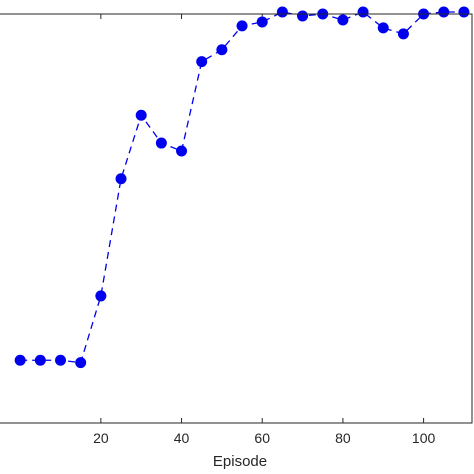  I want to click on x-tick-label: 40, so click(182, 438).